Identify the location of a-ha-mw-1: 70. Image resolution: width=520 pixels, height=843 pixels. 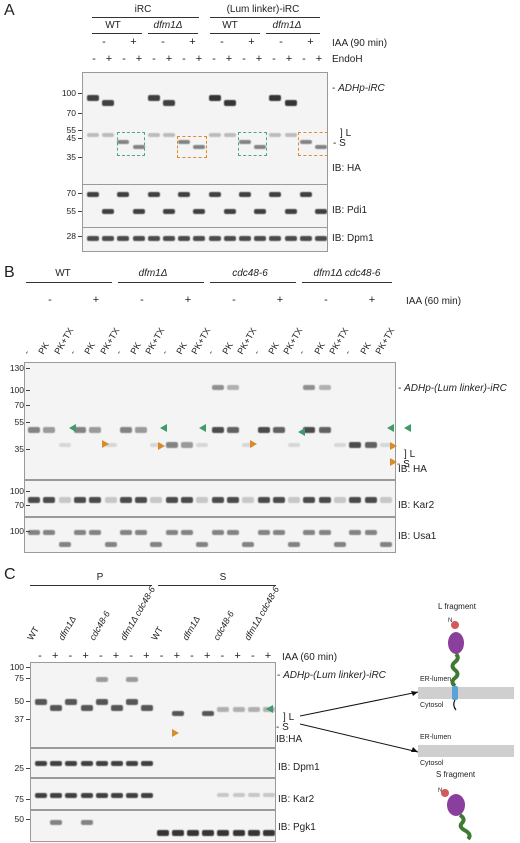
(71, 113).